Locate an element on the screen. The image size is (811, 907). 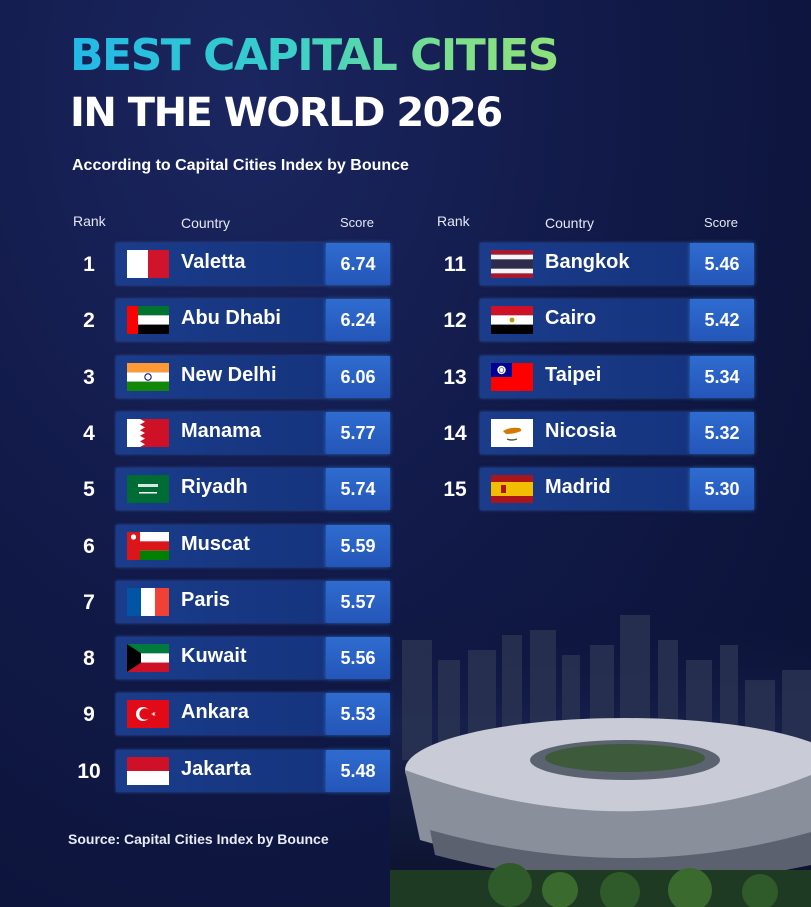
score-value: 5.48 is located at coordinates (358, 770).